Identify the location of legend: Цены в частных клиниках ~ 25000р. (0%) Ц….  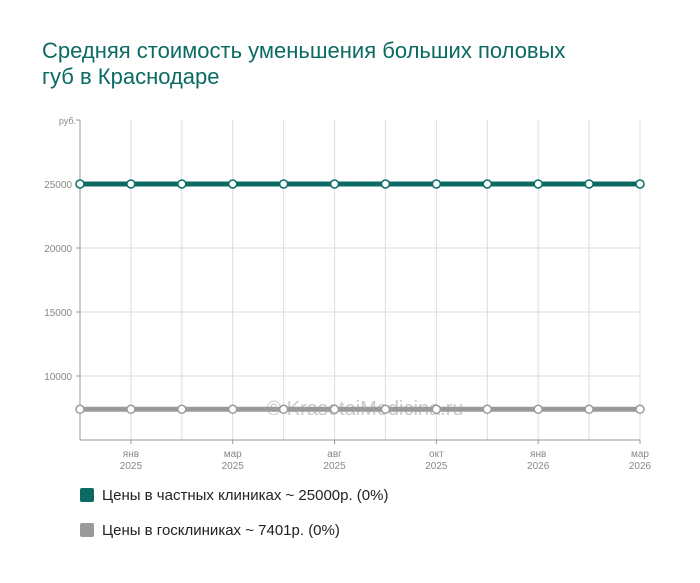
(234, 521).